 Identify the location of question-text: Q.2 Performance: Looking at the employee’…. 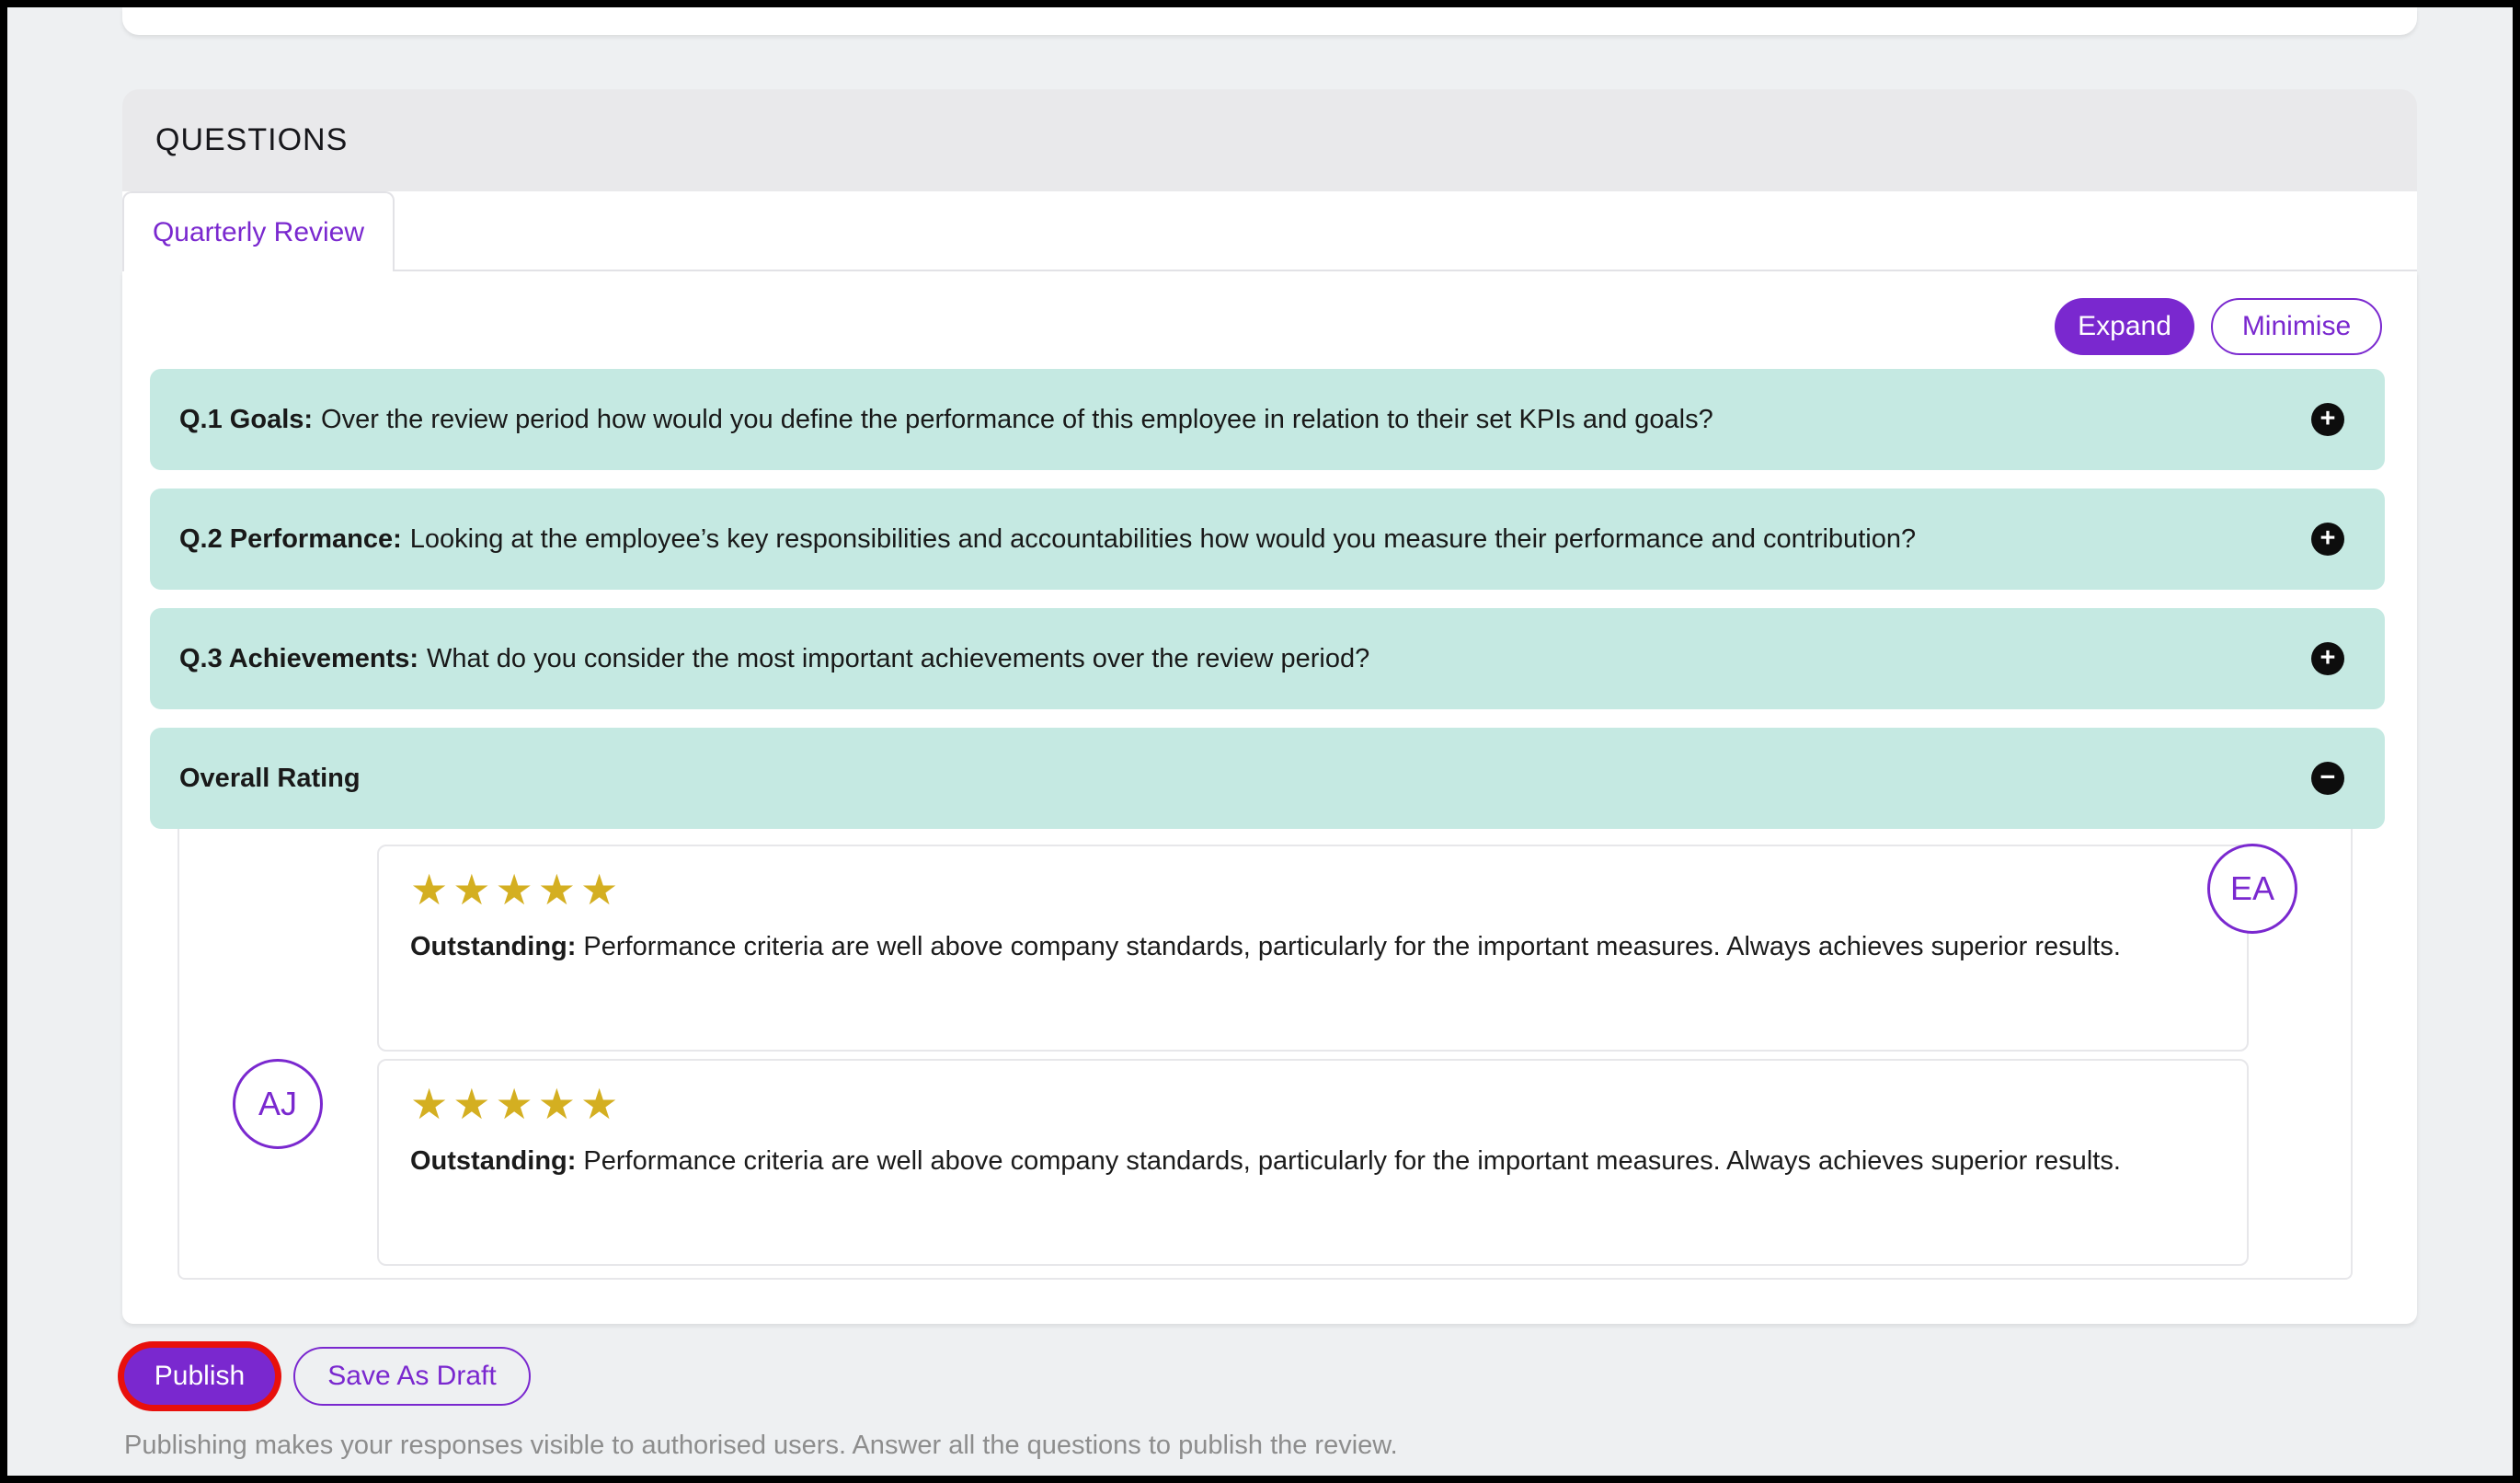
(1245, 539).